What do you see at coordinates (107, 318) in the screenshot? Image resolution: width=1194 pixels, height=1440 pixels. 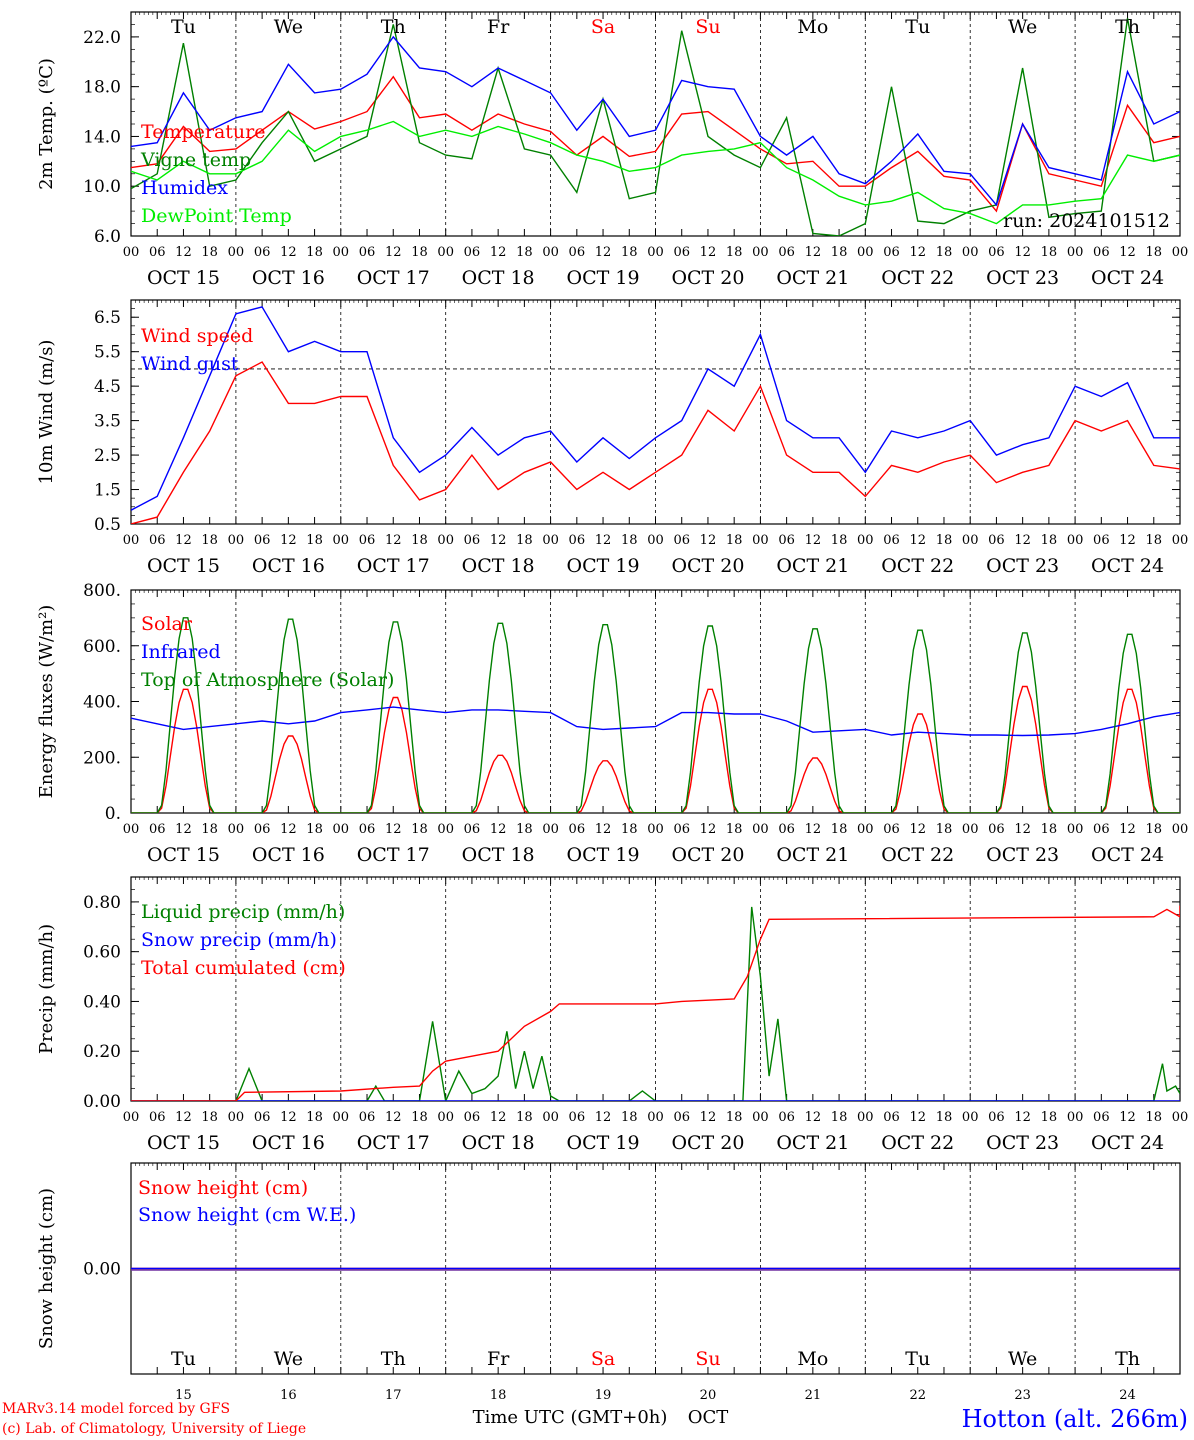 I see `y-tick-label: 6.5` at bounding box center [107, 318].